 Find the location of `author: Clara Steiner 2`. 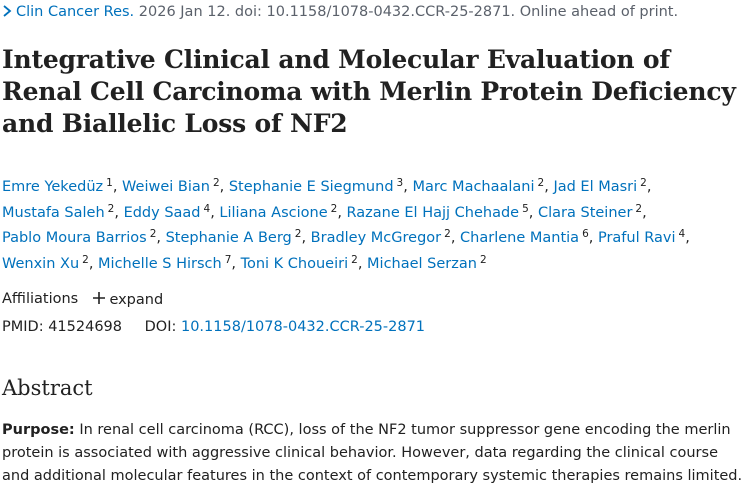

author: Clara Steiner 2 is located at coordinates (592, 211).